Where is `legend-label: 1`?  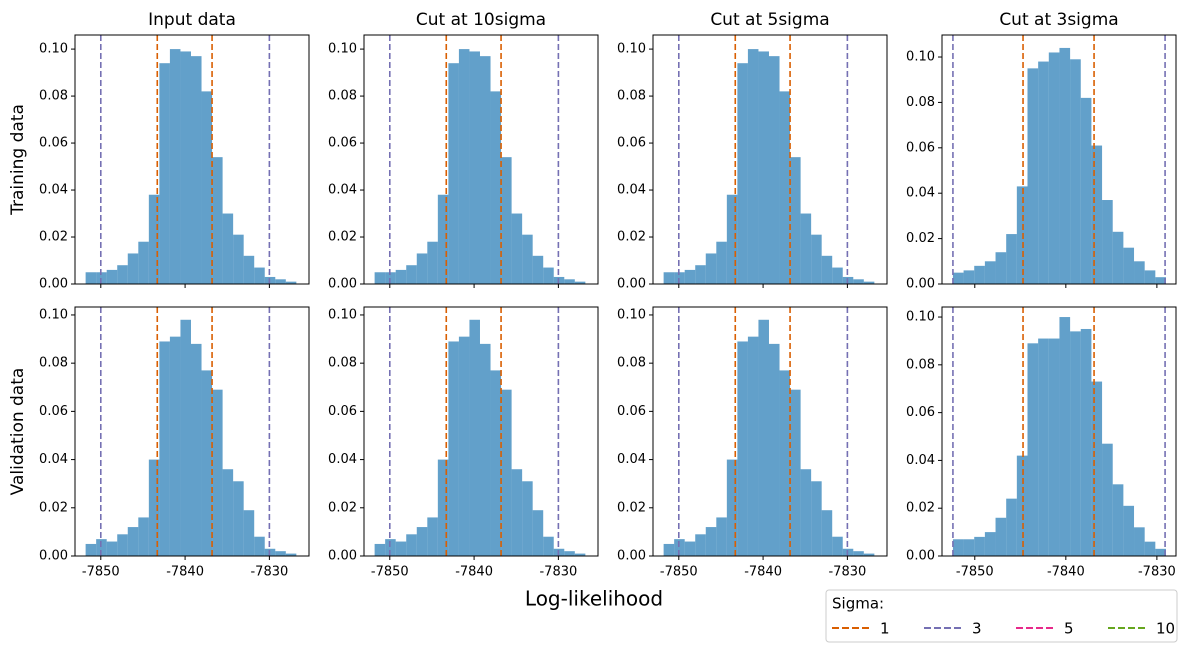
legend-label: 1 is located at coordinates (885, 629).